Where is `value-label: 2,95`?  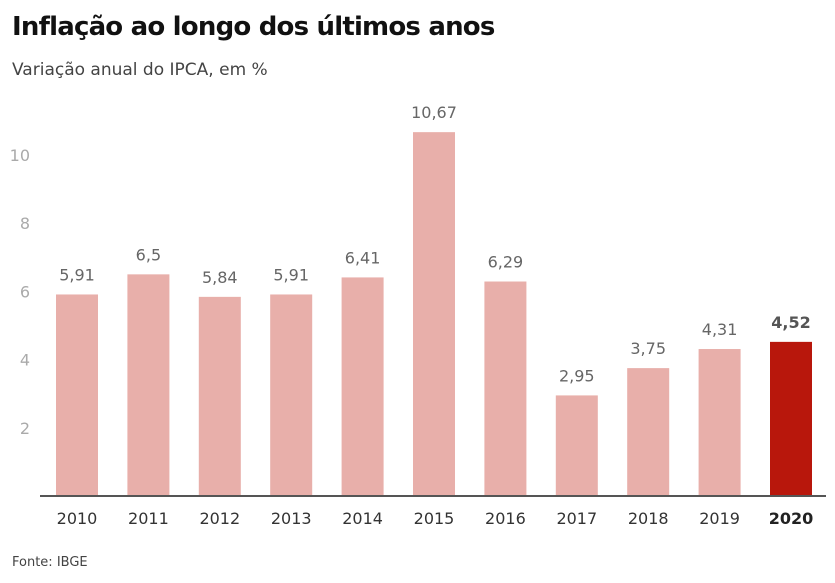
value-label: 2,95 is located at coordinates (577, 375).